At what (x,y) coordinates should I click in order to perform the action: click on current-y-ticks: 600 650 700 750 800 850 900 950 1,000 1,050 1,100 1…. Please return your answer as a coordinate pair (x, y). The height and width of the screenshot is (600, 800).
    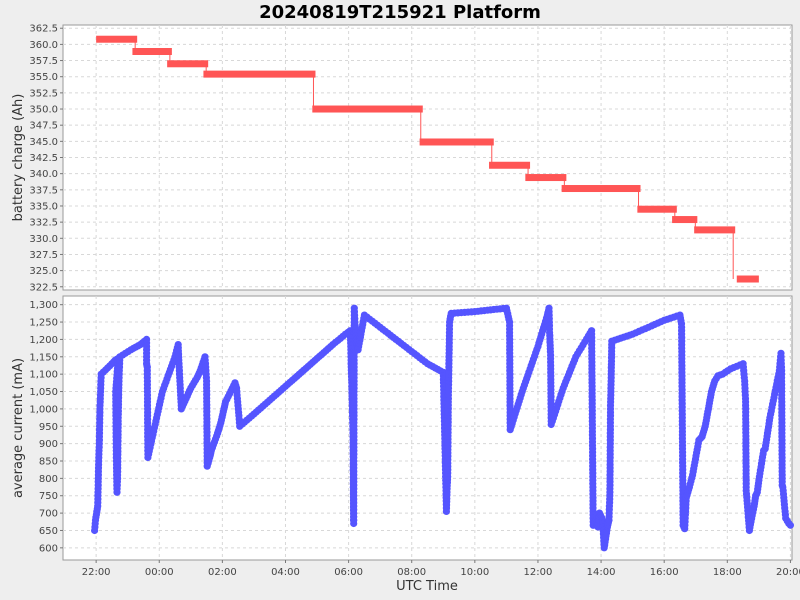
    Looking at the image, I should click on (46, 427).